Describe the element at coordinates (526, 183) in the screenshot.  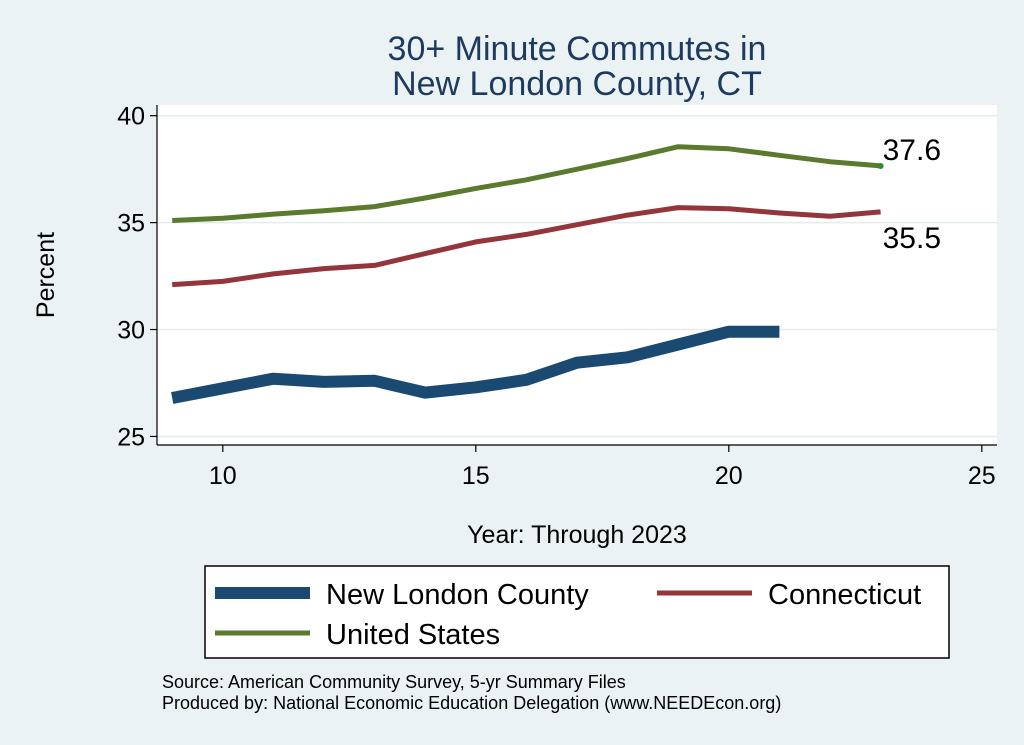
I see `series-line-united-states` at that location.